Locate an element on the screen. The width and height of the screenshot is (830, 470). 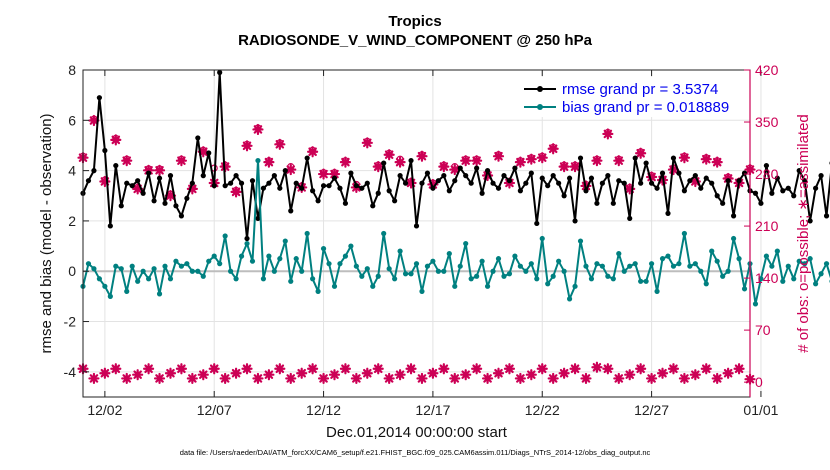
y-left-tick-label: -2 is located at coordinates (70, 322).